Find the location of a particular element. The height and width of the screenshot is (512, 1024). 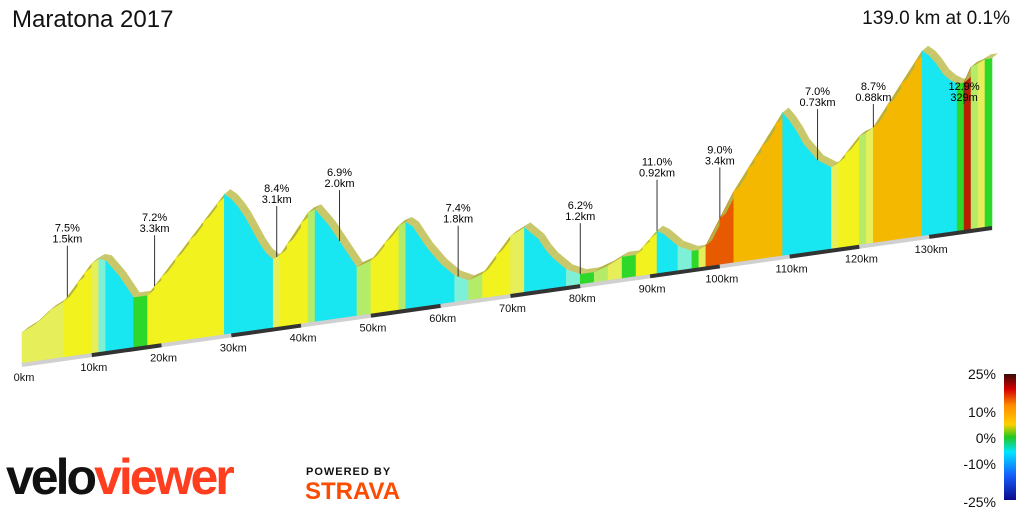

logo-viewer-text: viewer is located at coordinates (164, 477).